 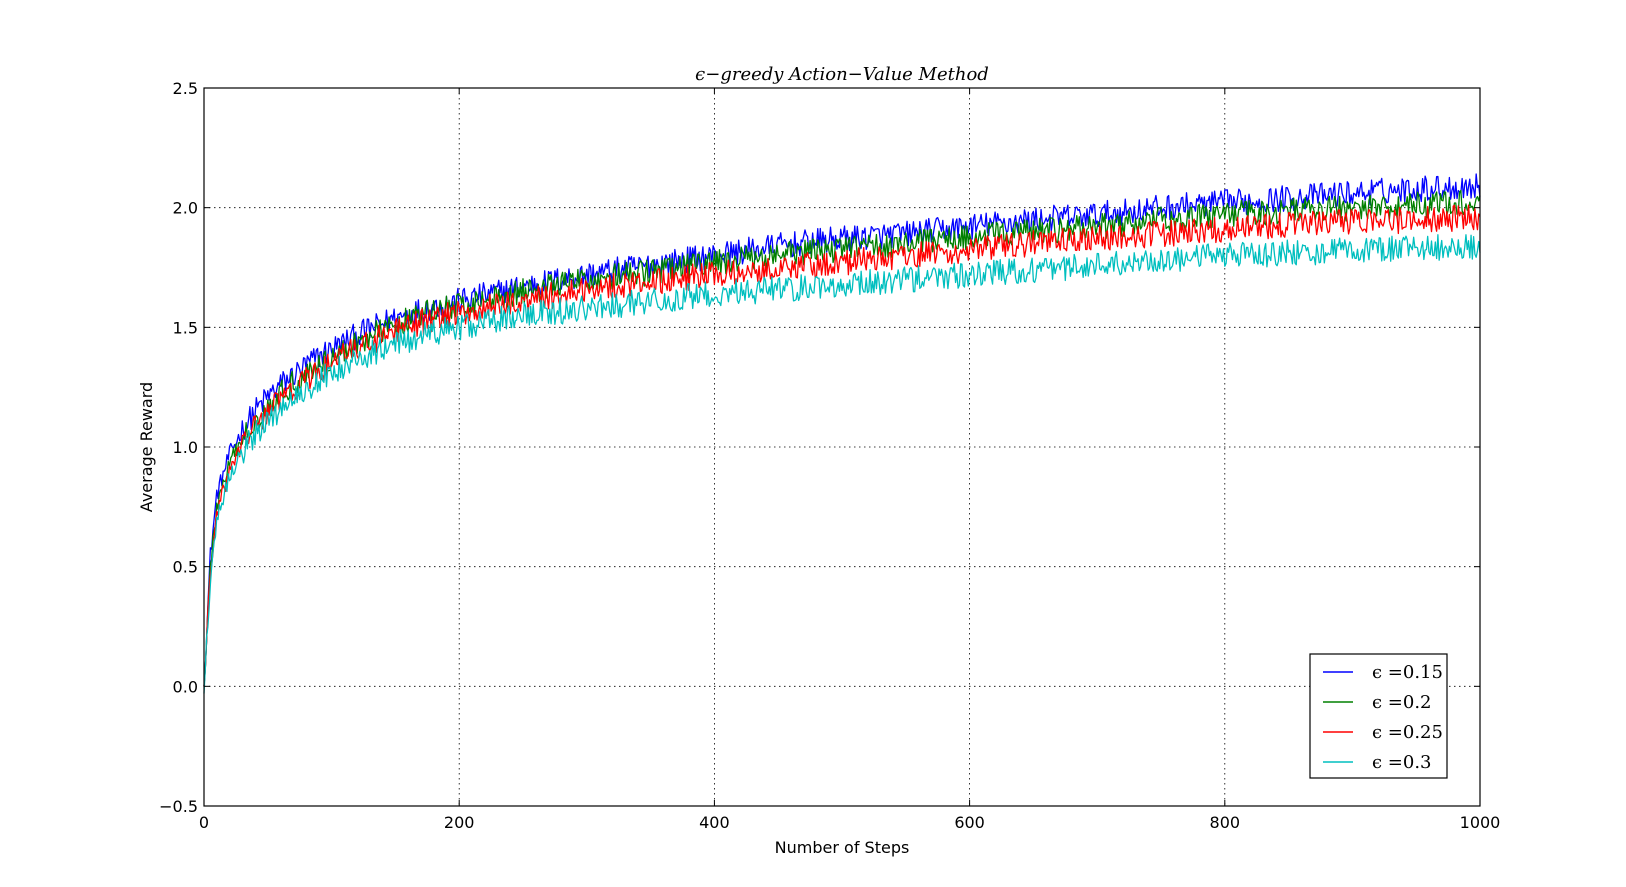 I want to click on legend-box, so click(x=1378, y=716).